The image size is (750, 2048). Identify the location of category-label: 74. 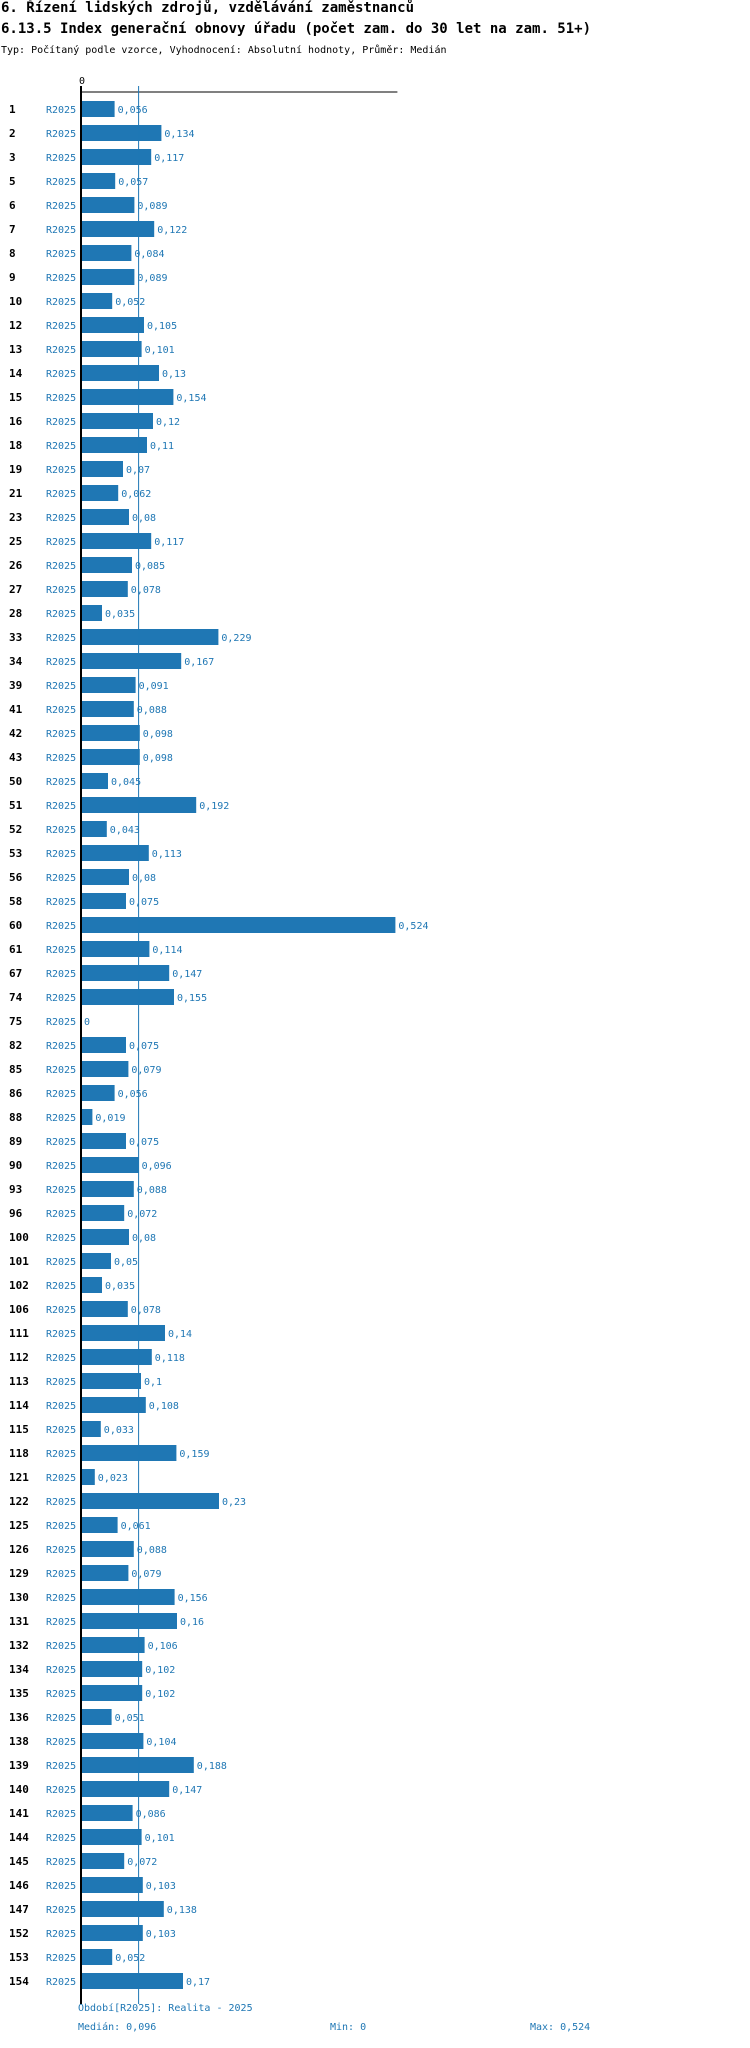
(16, 997).